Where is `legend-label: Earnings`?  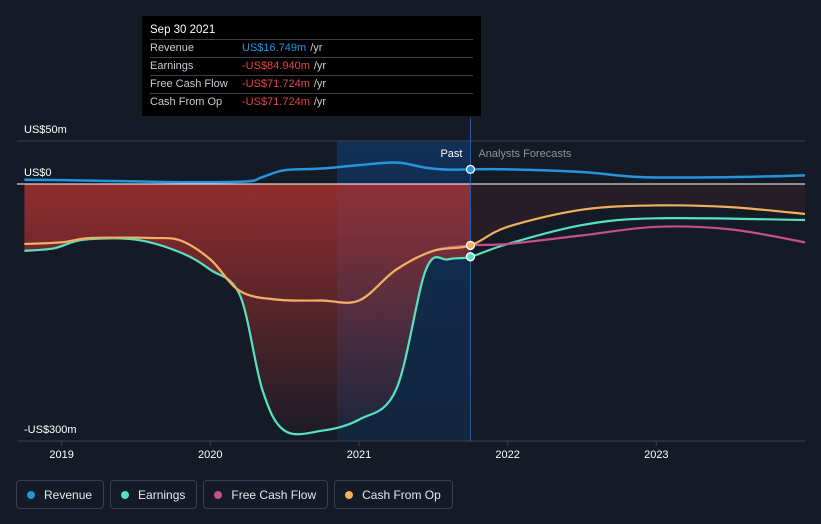 legend-label: Earnings is located at coordinates (162, 494).